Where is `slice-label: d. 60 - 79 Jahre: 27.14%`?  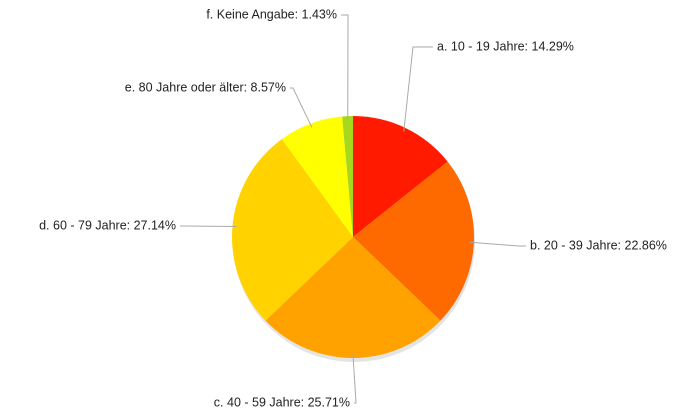 slice-label: d. 60 - 79 Jahre: 27.14% is located at coordinates (107, 225).